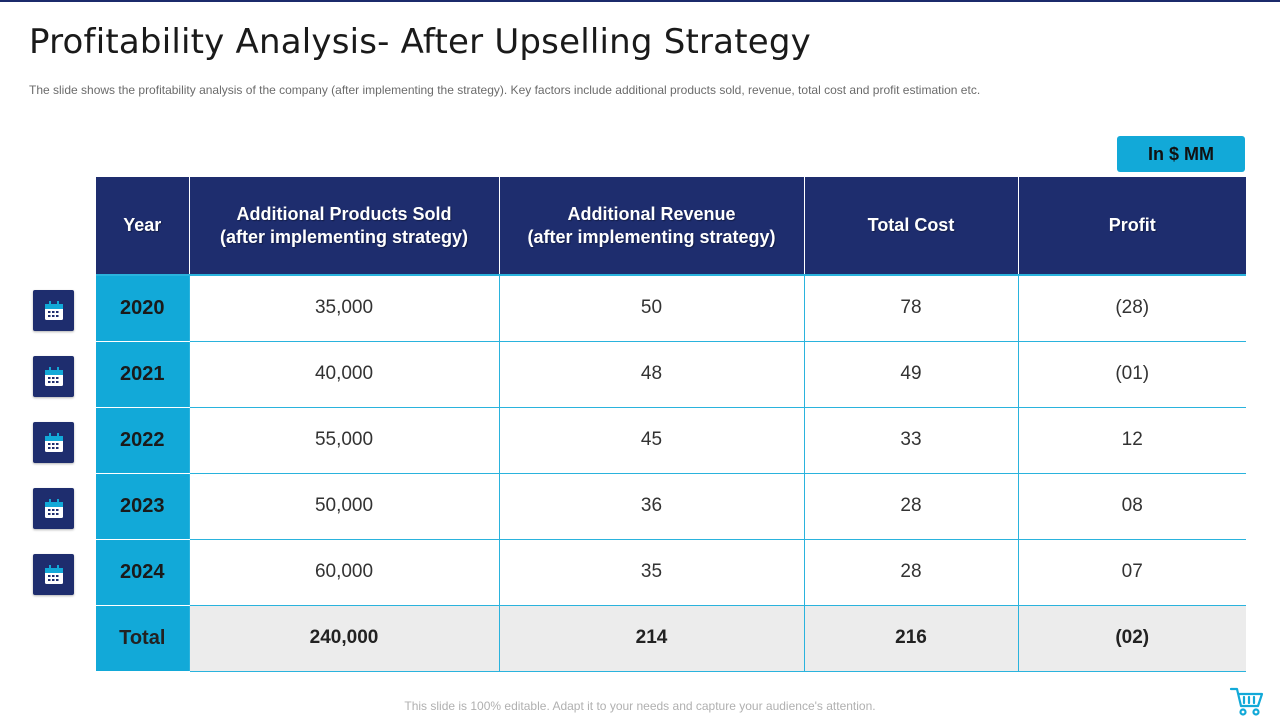  What do you see at coordinates (343, 506) in the screenshot?
I see `row-products-sold: 50,000` at bounding box center [343, 506].